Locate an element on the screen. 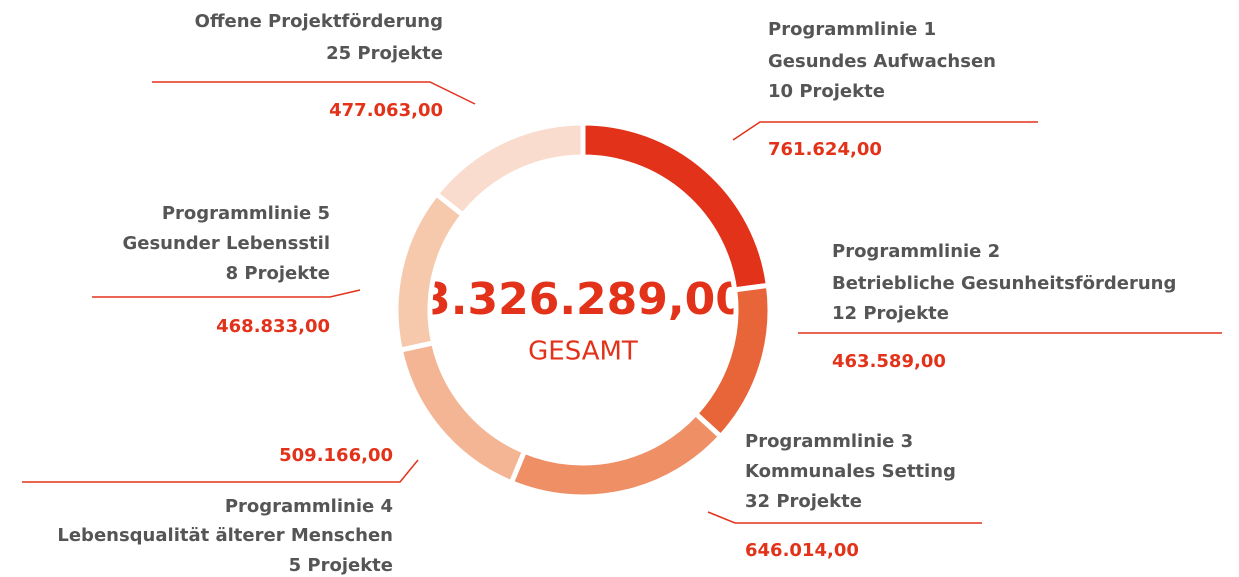 This screenshot has width=1239, height=577. center-subtitle: GESAMT is located at coordinates (583, 352).